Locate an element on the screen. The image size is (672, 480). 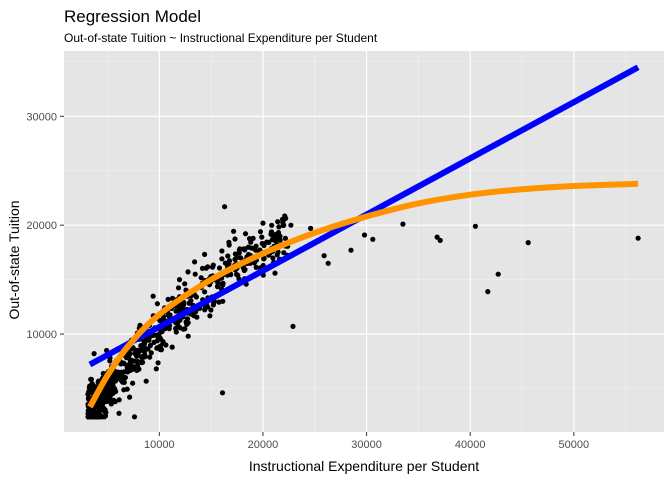
y-tick-label: 30000 is located at coordinates (41, 117).